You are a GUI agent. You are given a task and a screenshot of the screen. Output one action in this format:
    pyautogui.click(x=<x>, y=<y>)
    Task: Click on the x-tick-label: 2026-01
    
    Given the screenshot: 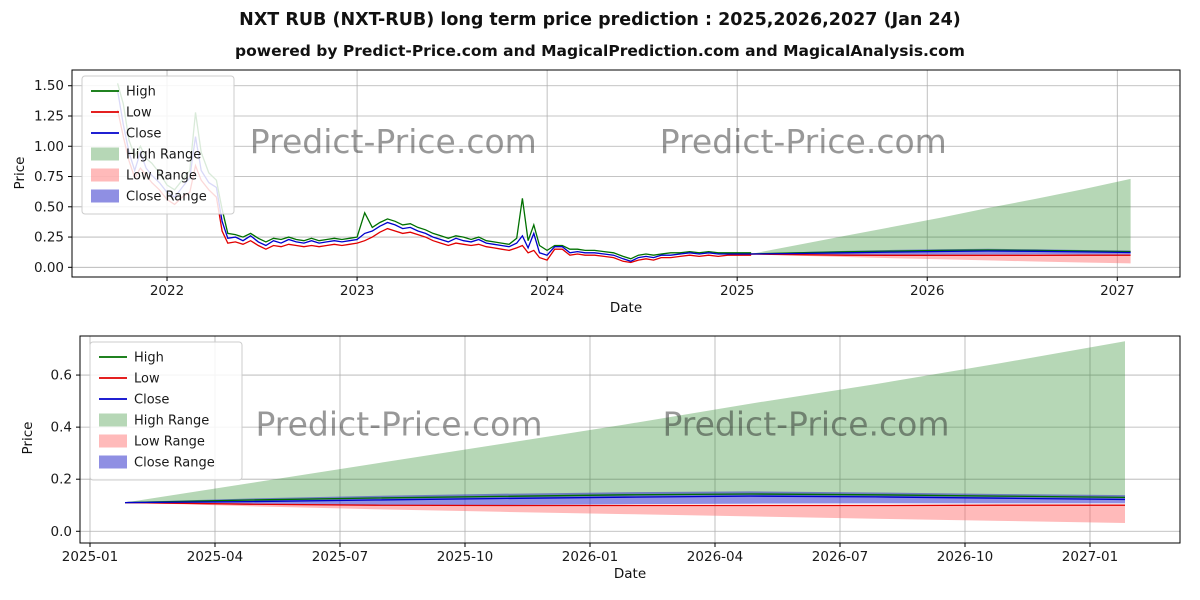 What is the action you would take?
    pyautogui.click(x=590, y=557)
    